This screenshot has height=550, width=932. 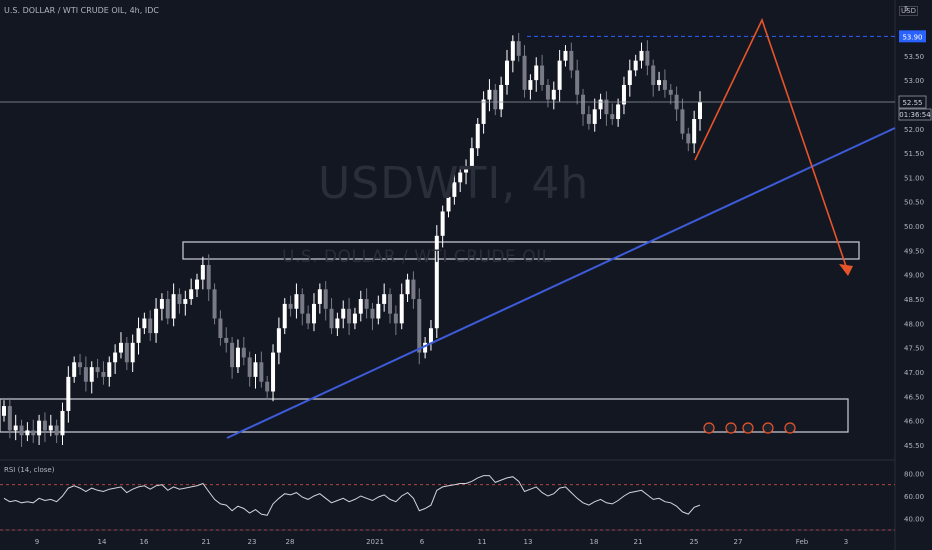 I want to click on level-price-label: 53.90, so click(x=912, y=37).